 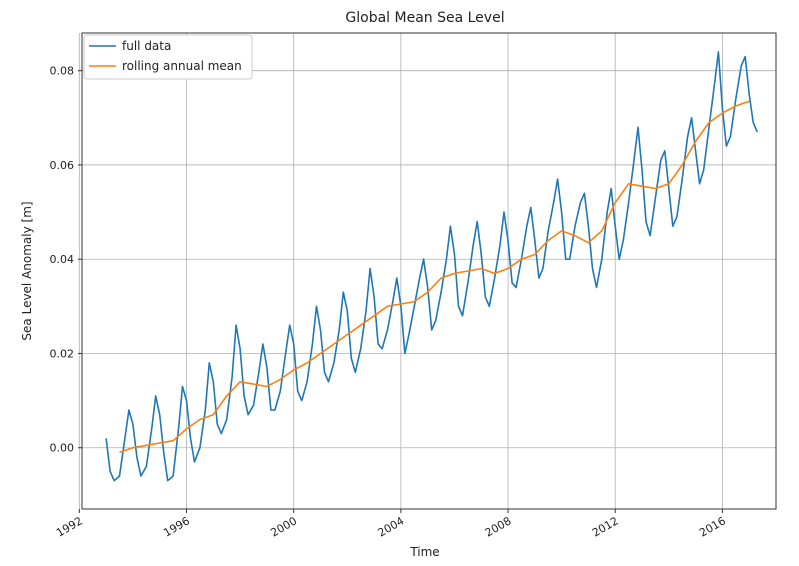 I want to click on x-tick-label: 1992, so click(x=69, y=526).